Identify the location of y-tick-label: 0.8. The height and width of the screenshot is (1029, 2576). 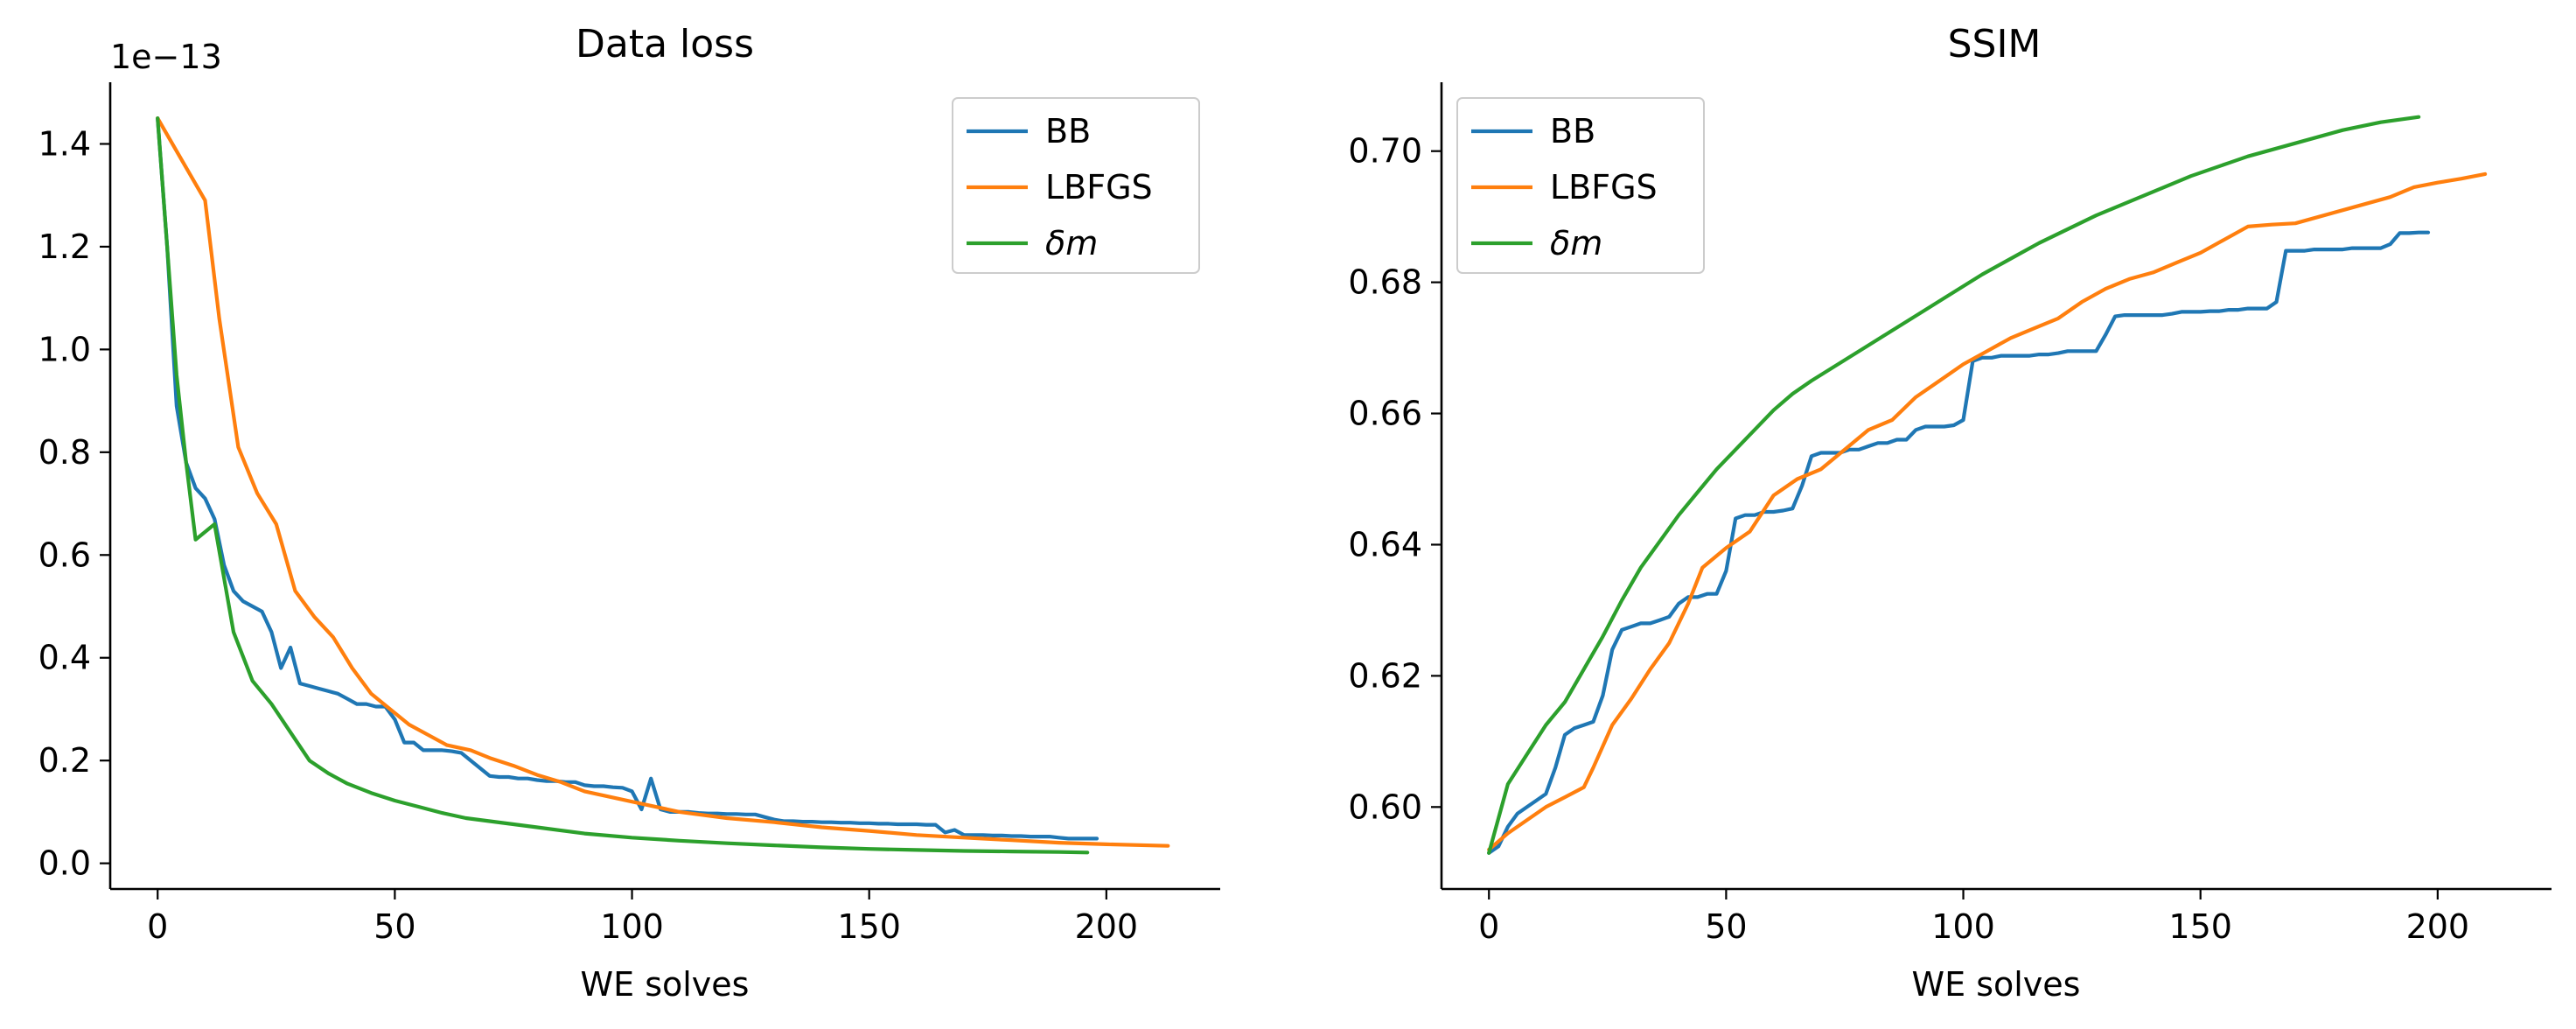
(64, 452).